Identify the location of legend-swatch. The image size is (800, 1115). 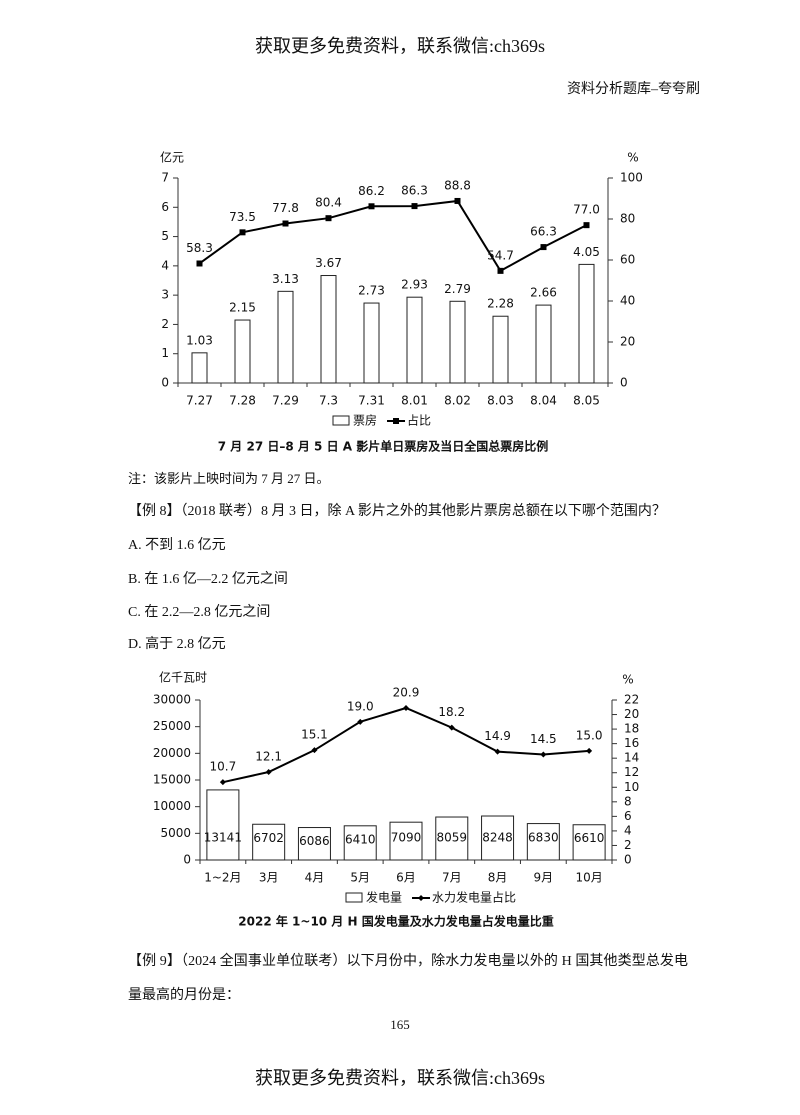
(341, 420).